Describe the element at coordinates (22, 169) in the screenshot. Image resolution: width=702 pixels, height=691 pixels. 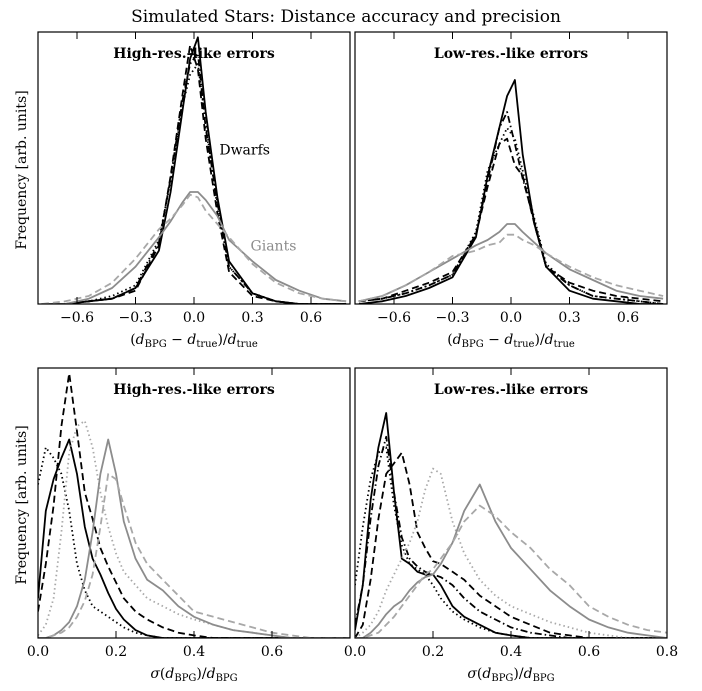
I see `y-axis-label-top: Frequency [arb. units]` at that location.